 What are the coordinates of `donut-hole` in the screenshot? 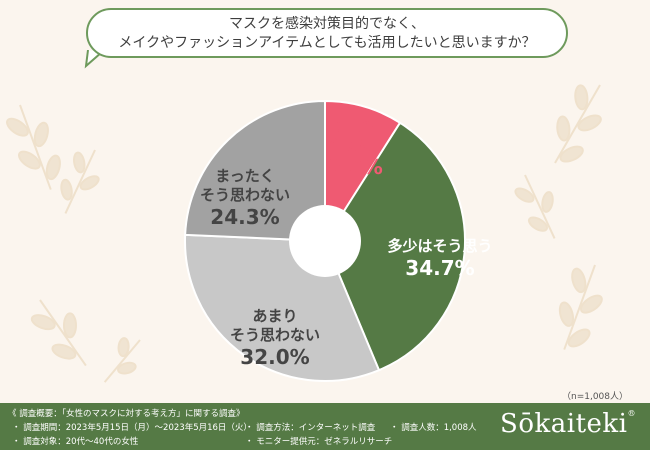 It's located at (325, 241).